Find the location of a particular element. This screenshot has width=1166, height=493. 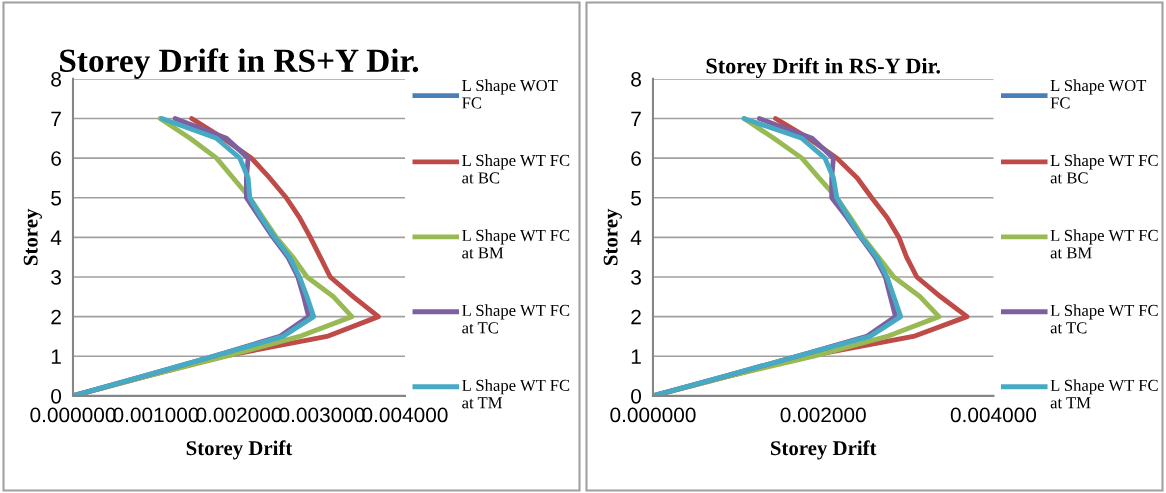

chart-title: Storey Drift in RS-Y Dir. is located at coordinates (823, 68).